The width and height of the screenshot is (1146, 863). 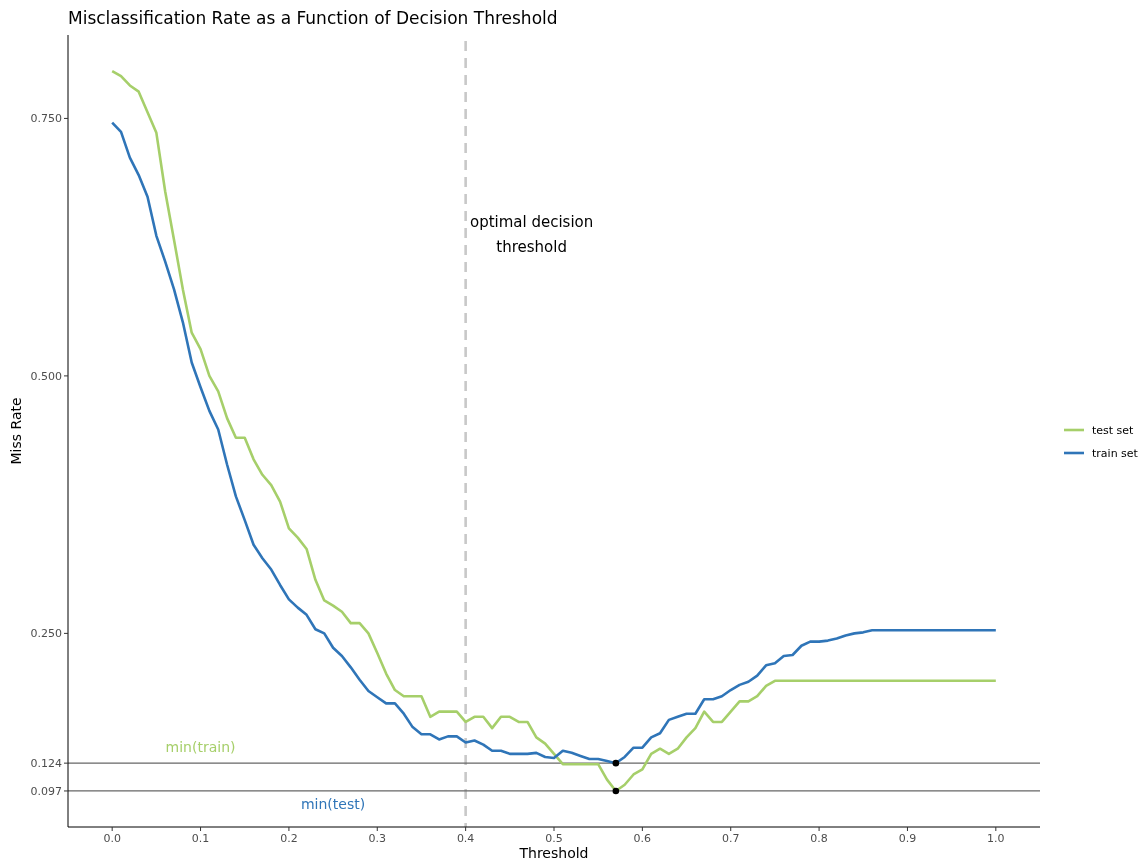 I want to click on legend-label: train set, so click(x=1115, y=453).